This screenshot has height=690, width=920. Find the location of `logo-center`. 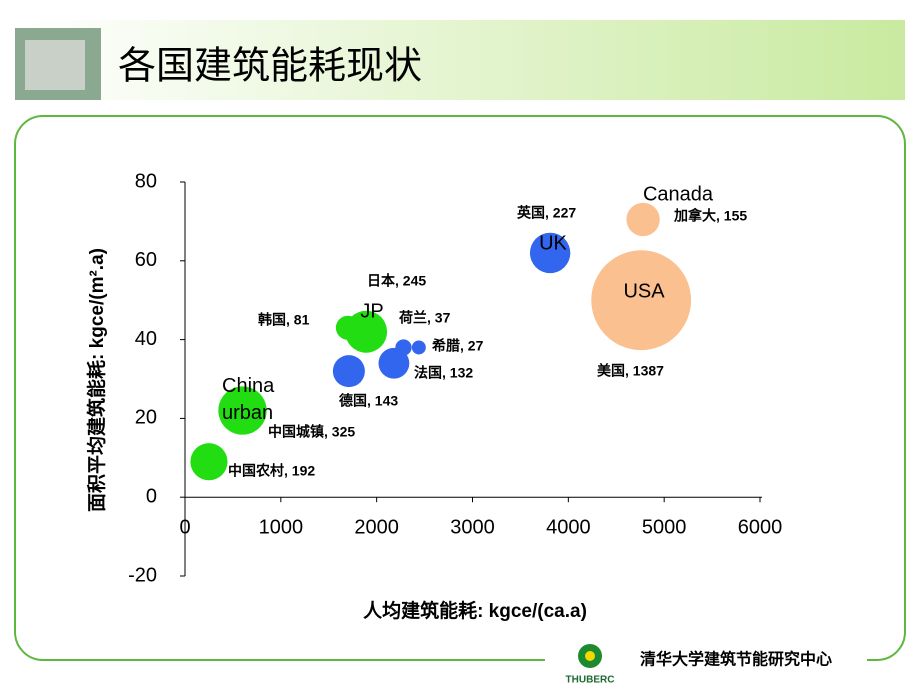

logo-center is located at coordinates (590, 656).